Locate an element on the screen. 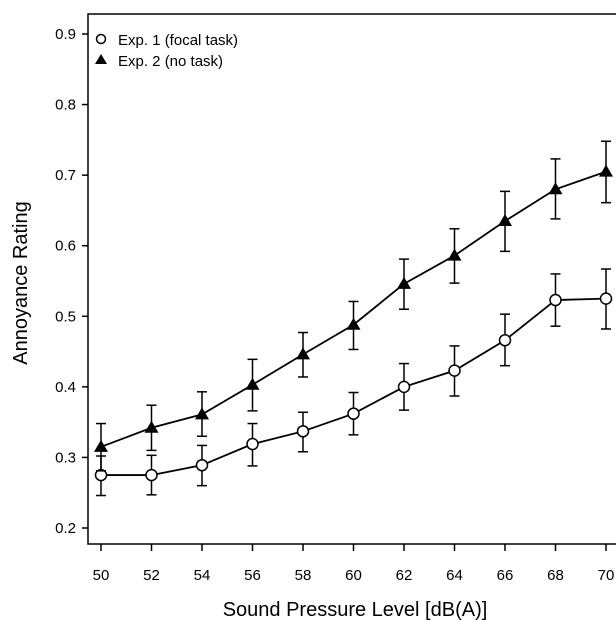 The height and width of the screenshot is (620, 616). legend: Exp. 1 (focal task) Exp. 2 (no task) is located at coordinates (166, 51).